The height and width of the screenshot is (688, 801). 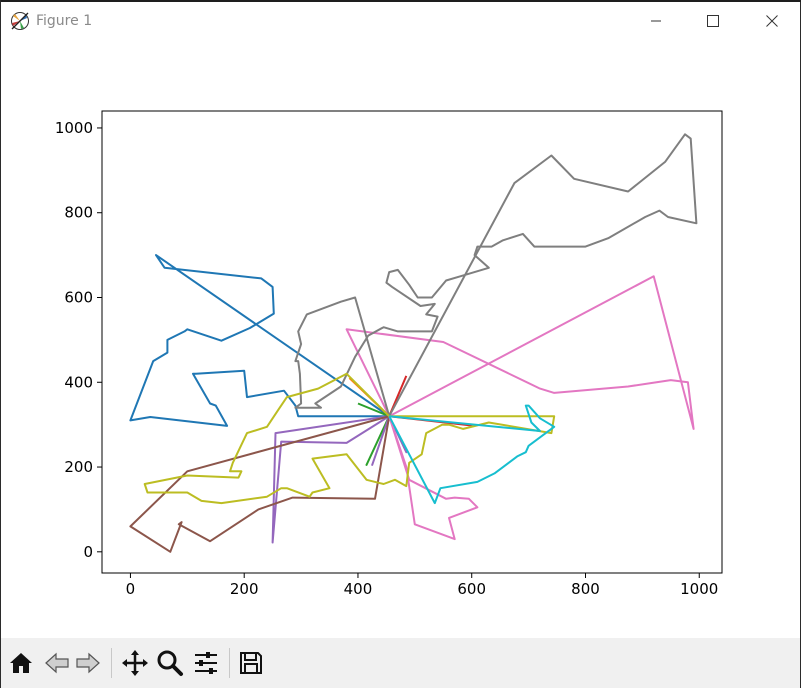 What do you see at coordinates (78, 382) in the screenshot?
I see `y-tick-label: 400` at bounding box center [78, 382].